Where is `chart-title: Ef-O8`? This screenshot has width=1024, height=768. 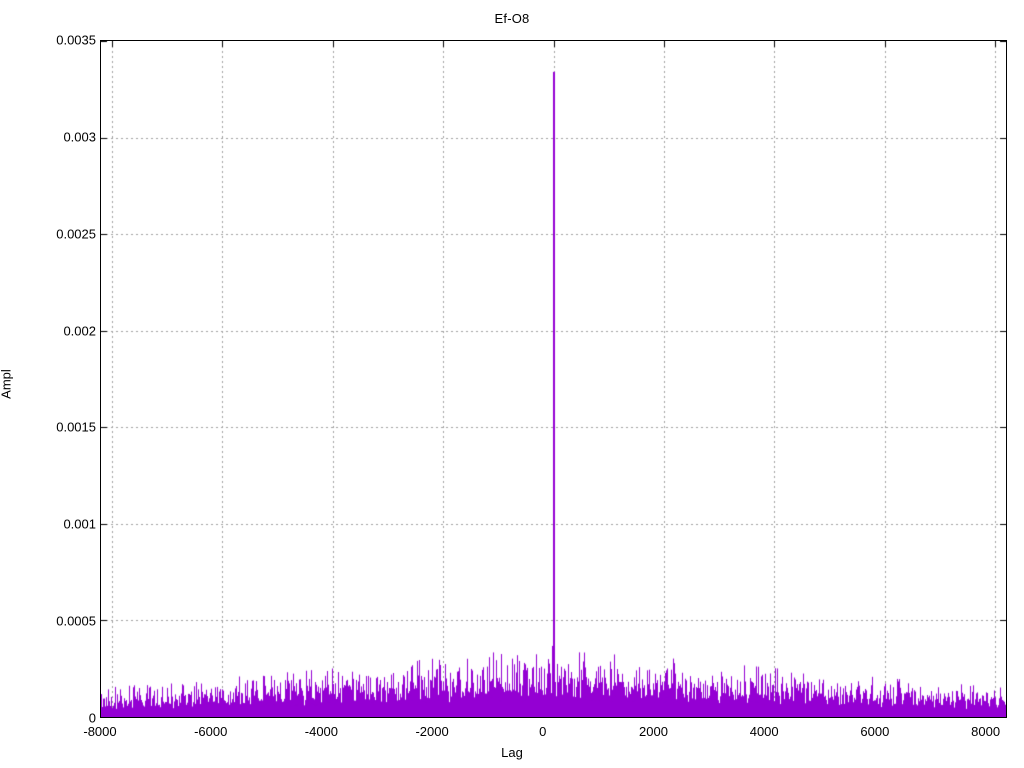
chart-title: Ef-O8 is located at coordinates (512, 18).